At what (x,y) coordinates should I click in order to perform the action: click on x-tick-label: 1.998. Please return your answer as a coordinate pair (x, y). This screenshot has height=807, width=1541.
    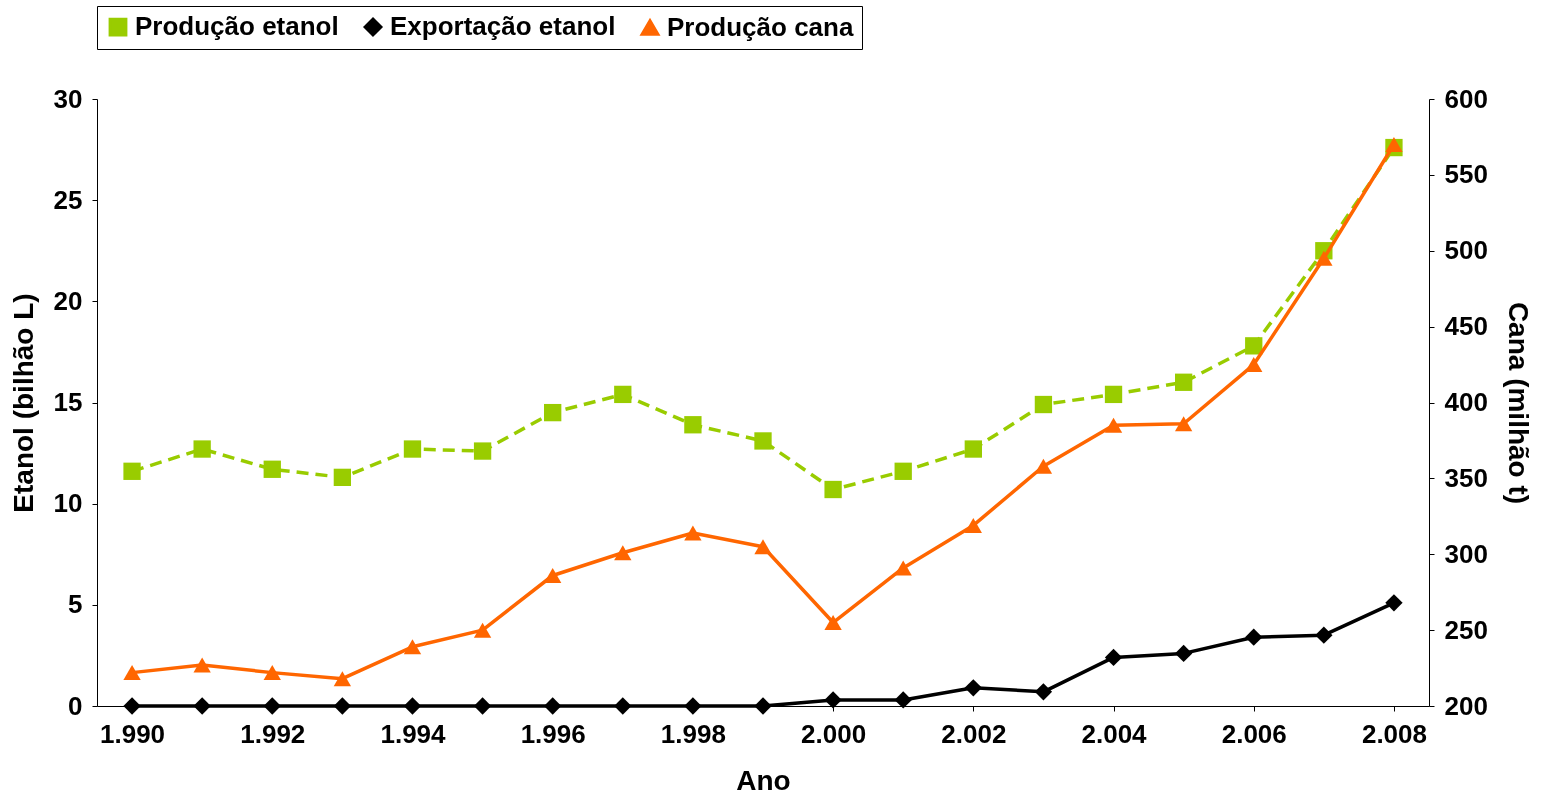
    Looking at the image, I should click on (693, 733).